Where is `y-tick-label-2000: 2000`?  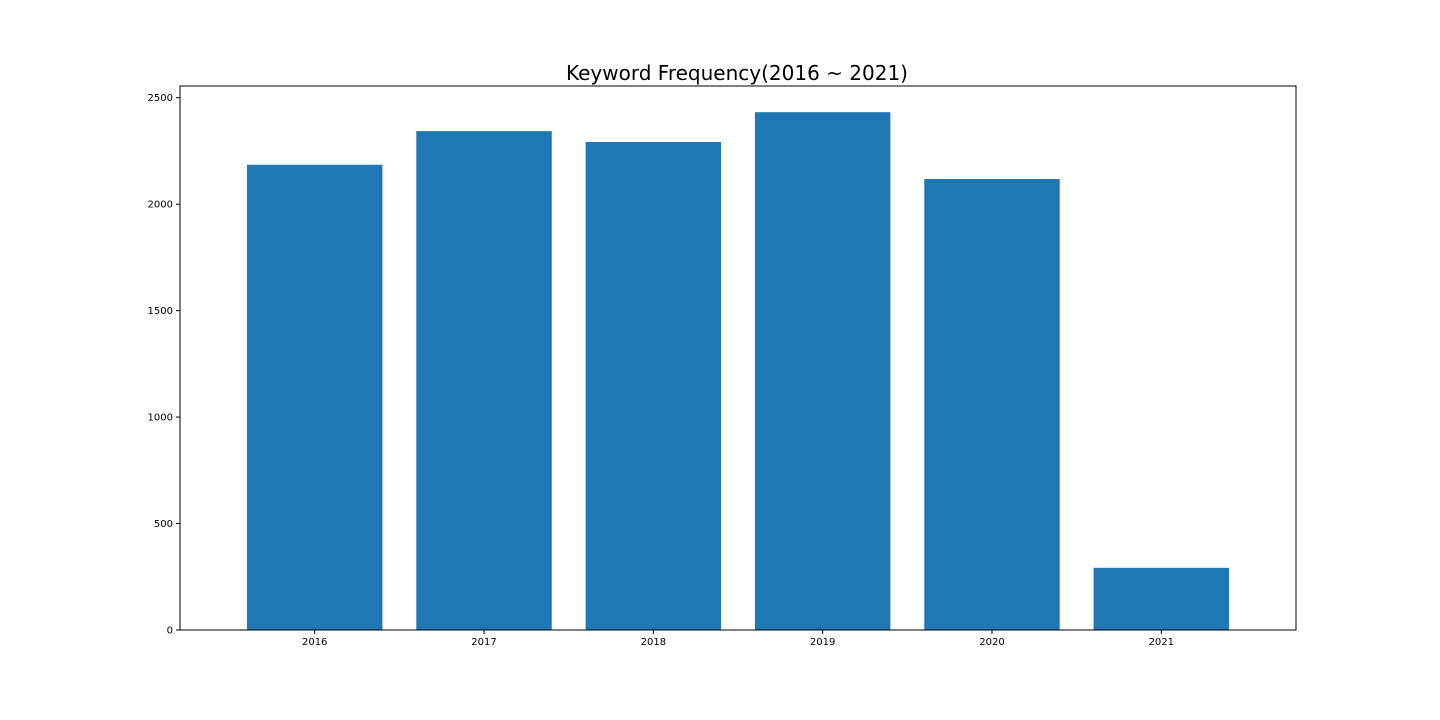 y-tick-label-2000: 2000 is located at coordinates (160, 205).